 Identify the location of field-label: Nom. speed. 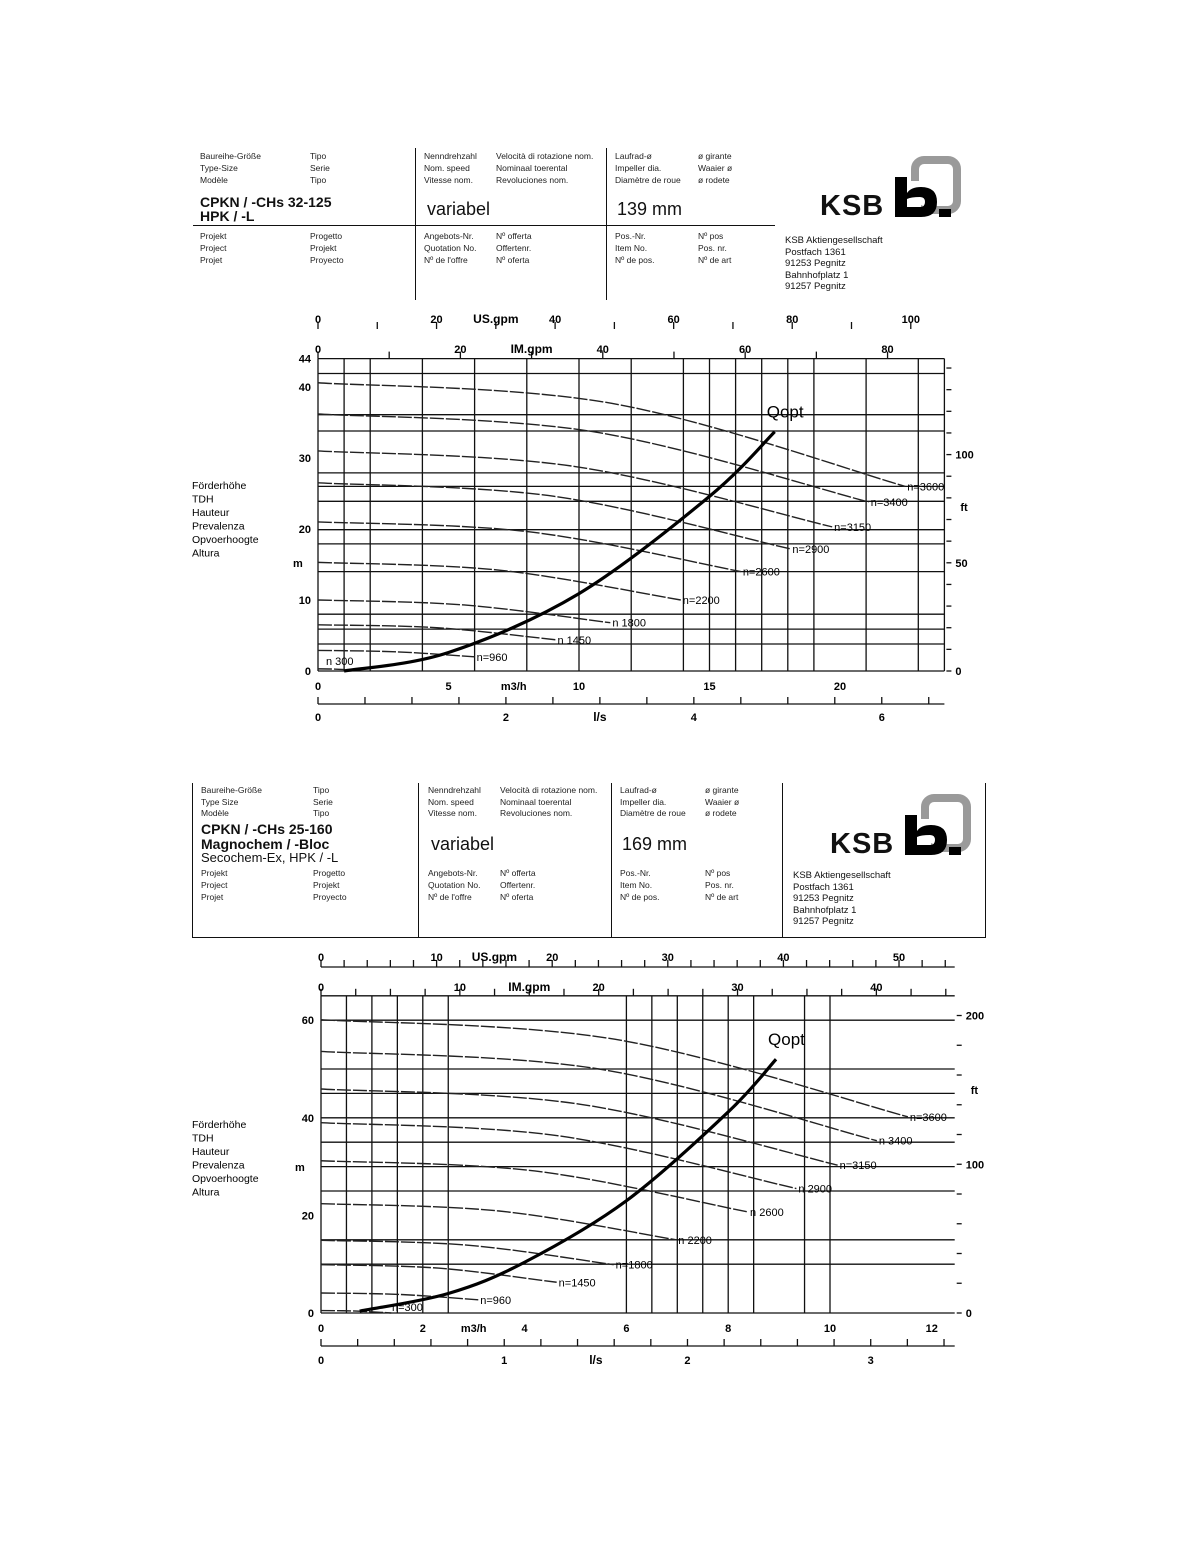
(451, 801).